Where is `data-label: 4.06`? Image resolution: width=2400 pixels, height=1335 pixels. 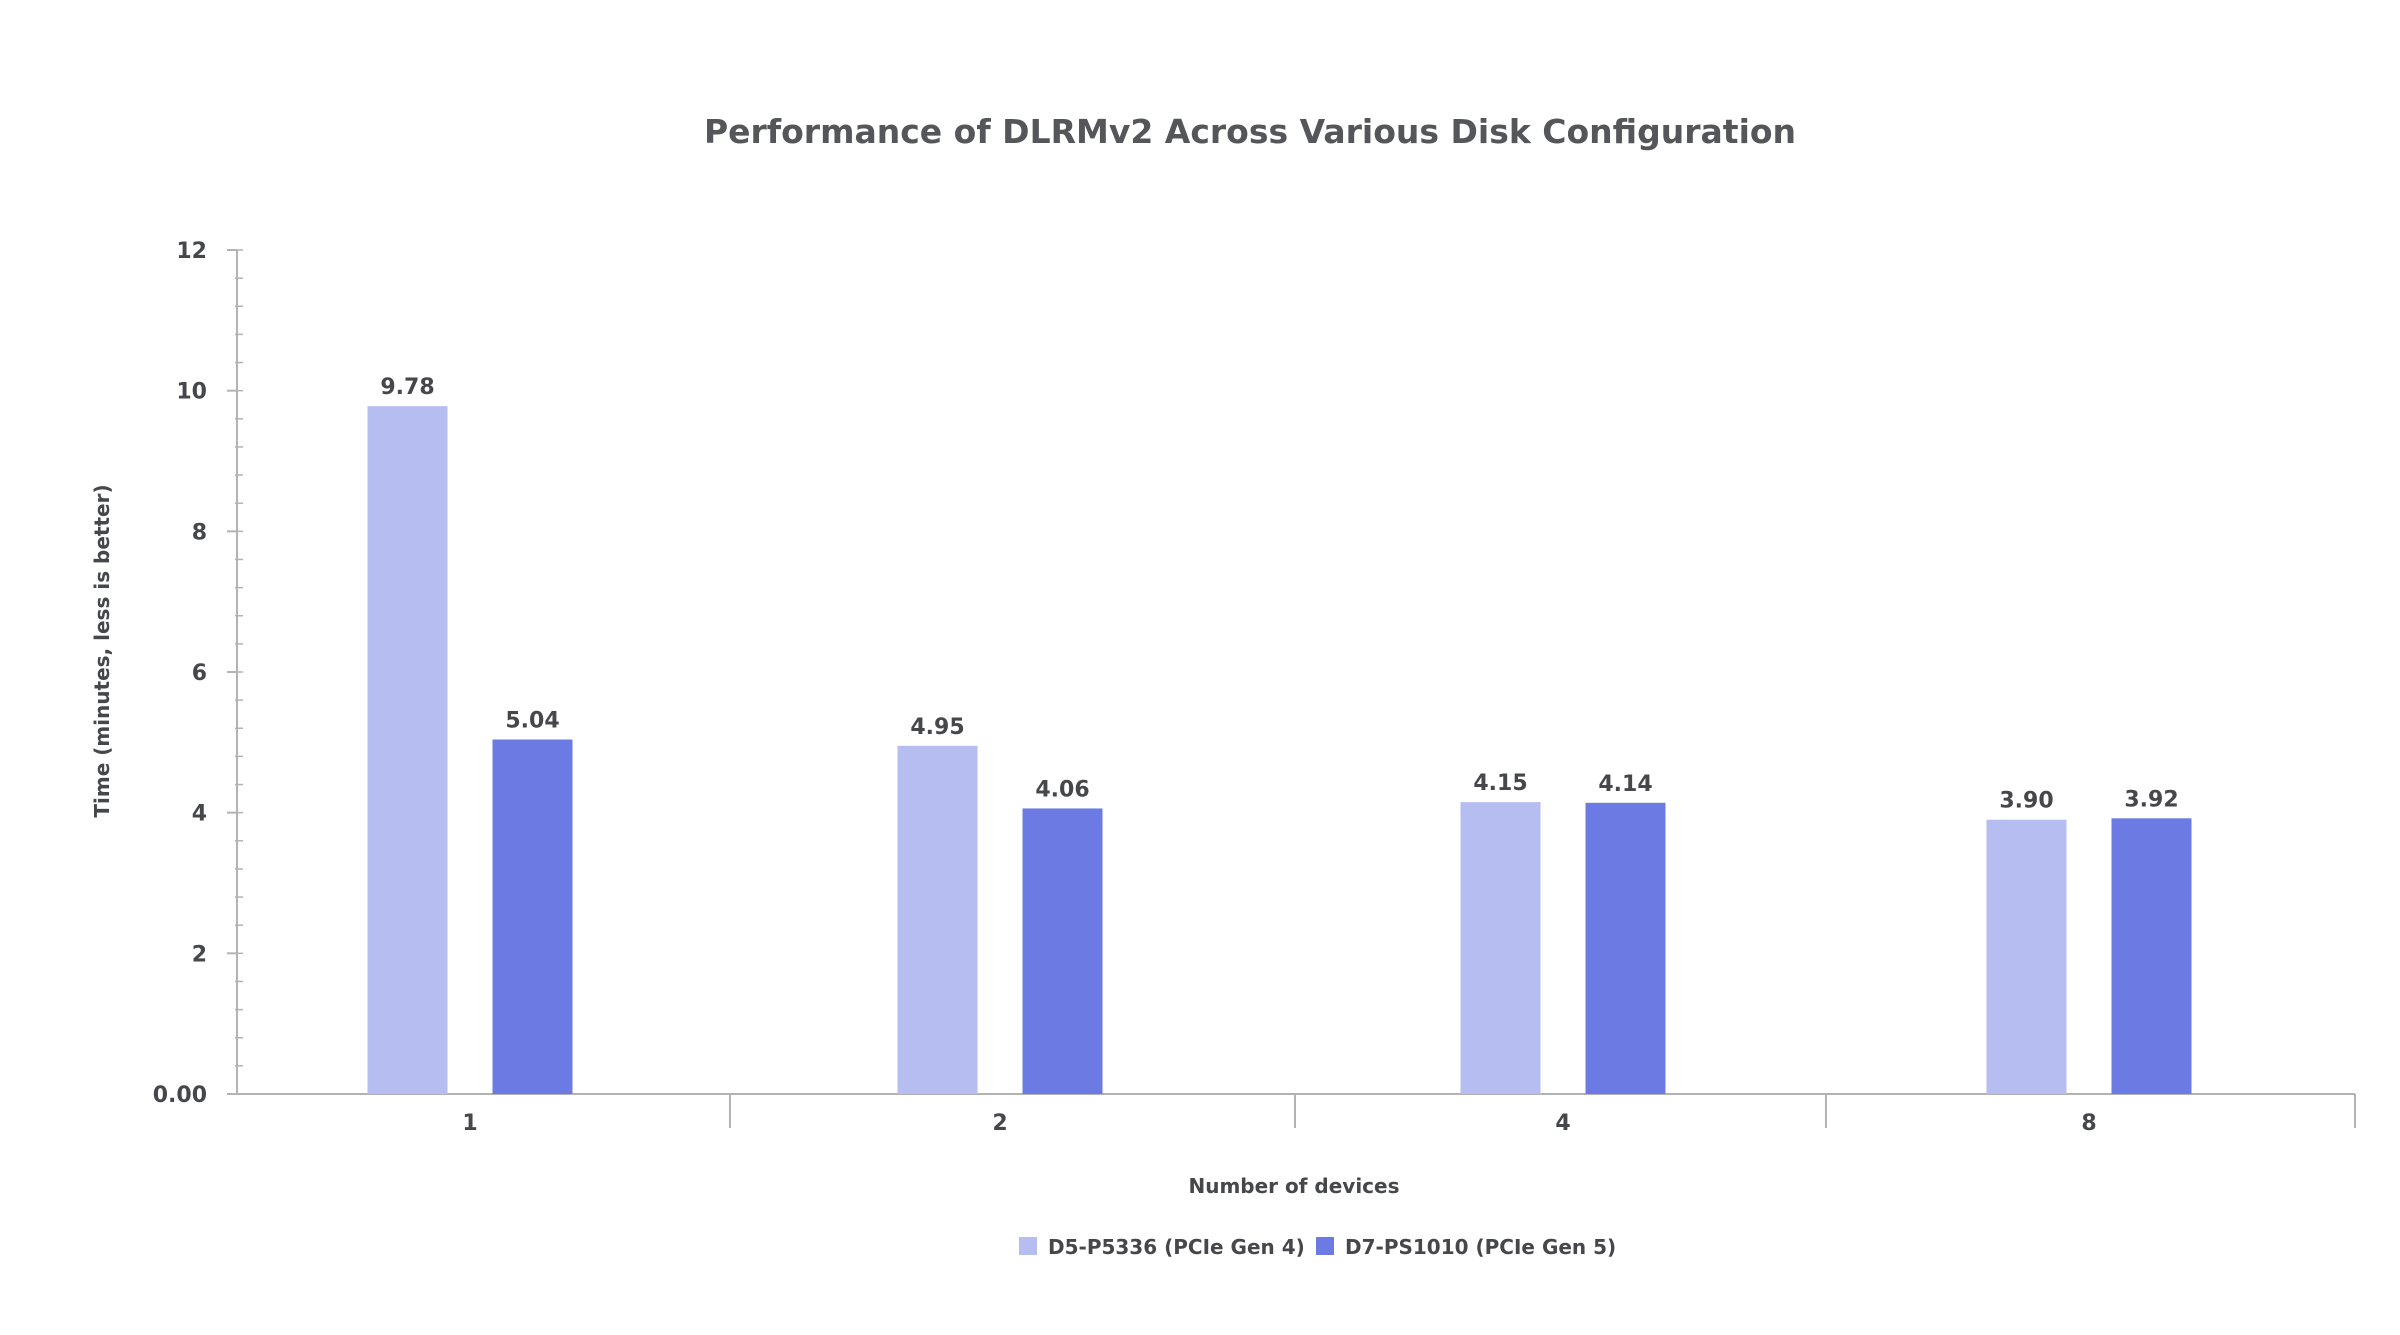 data-label: 4.06 is located at coordinates (1062, 789).